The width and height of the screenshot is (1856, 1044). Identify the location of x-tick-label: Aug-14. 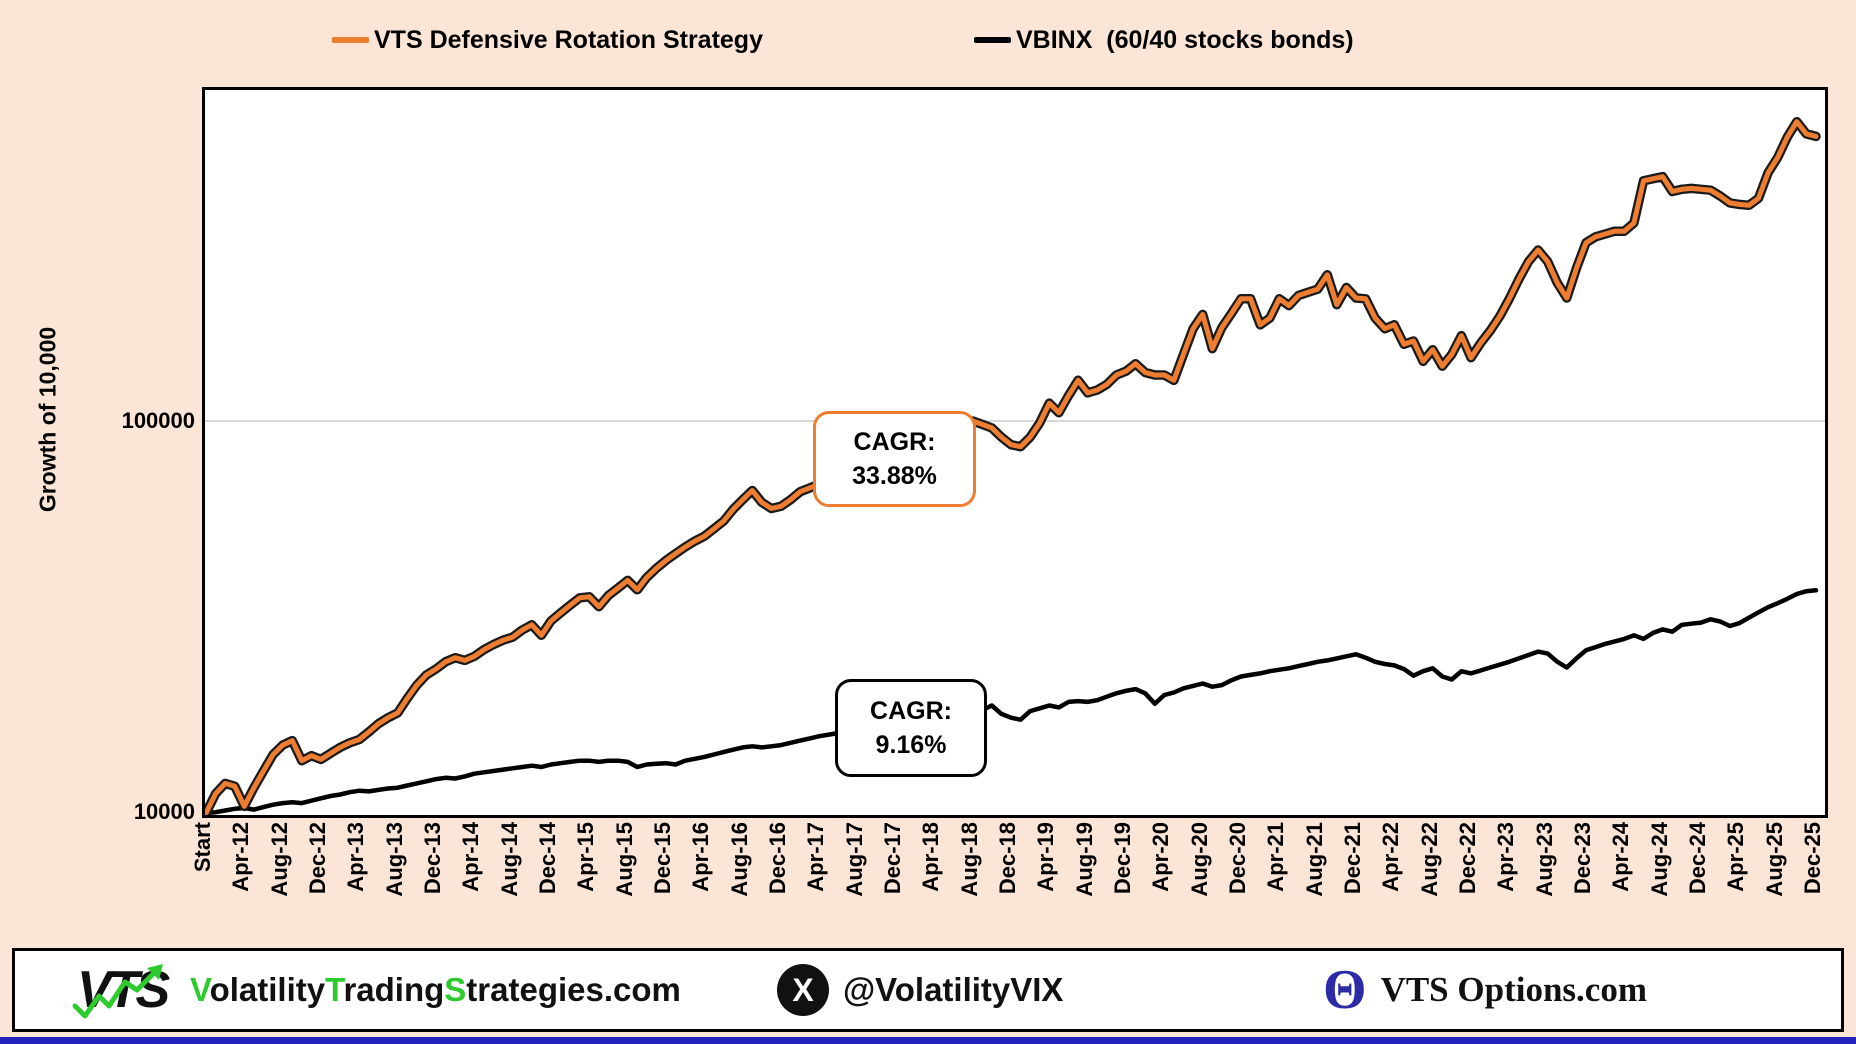
(509, 859).